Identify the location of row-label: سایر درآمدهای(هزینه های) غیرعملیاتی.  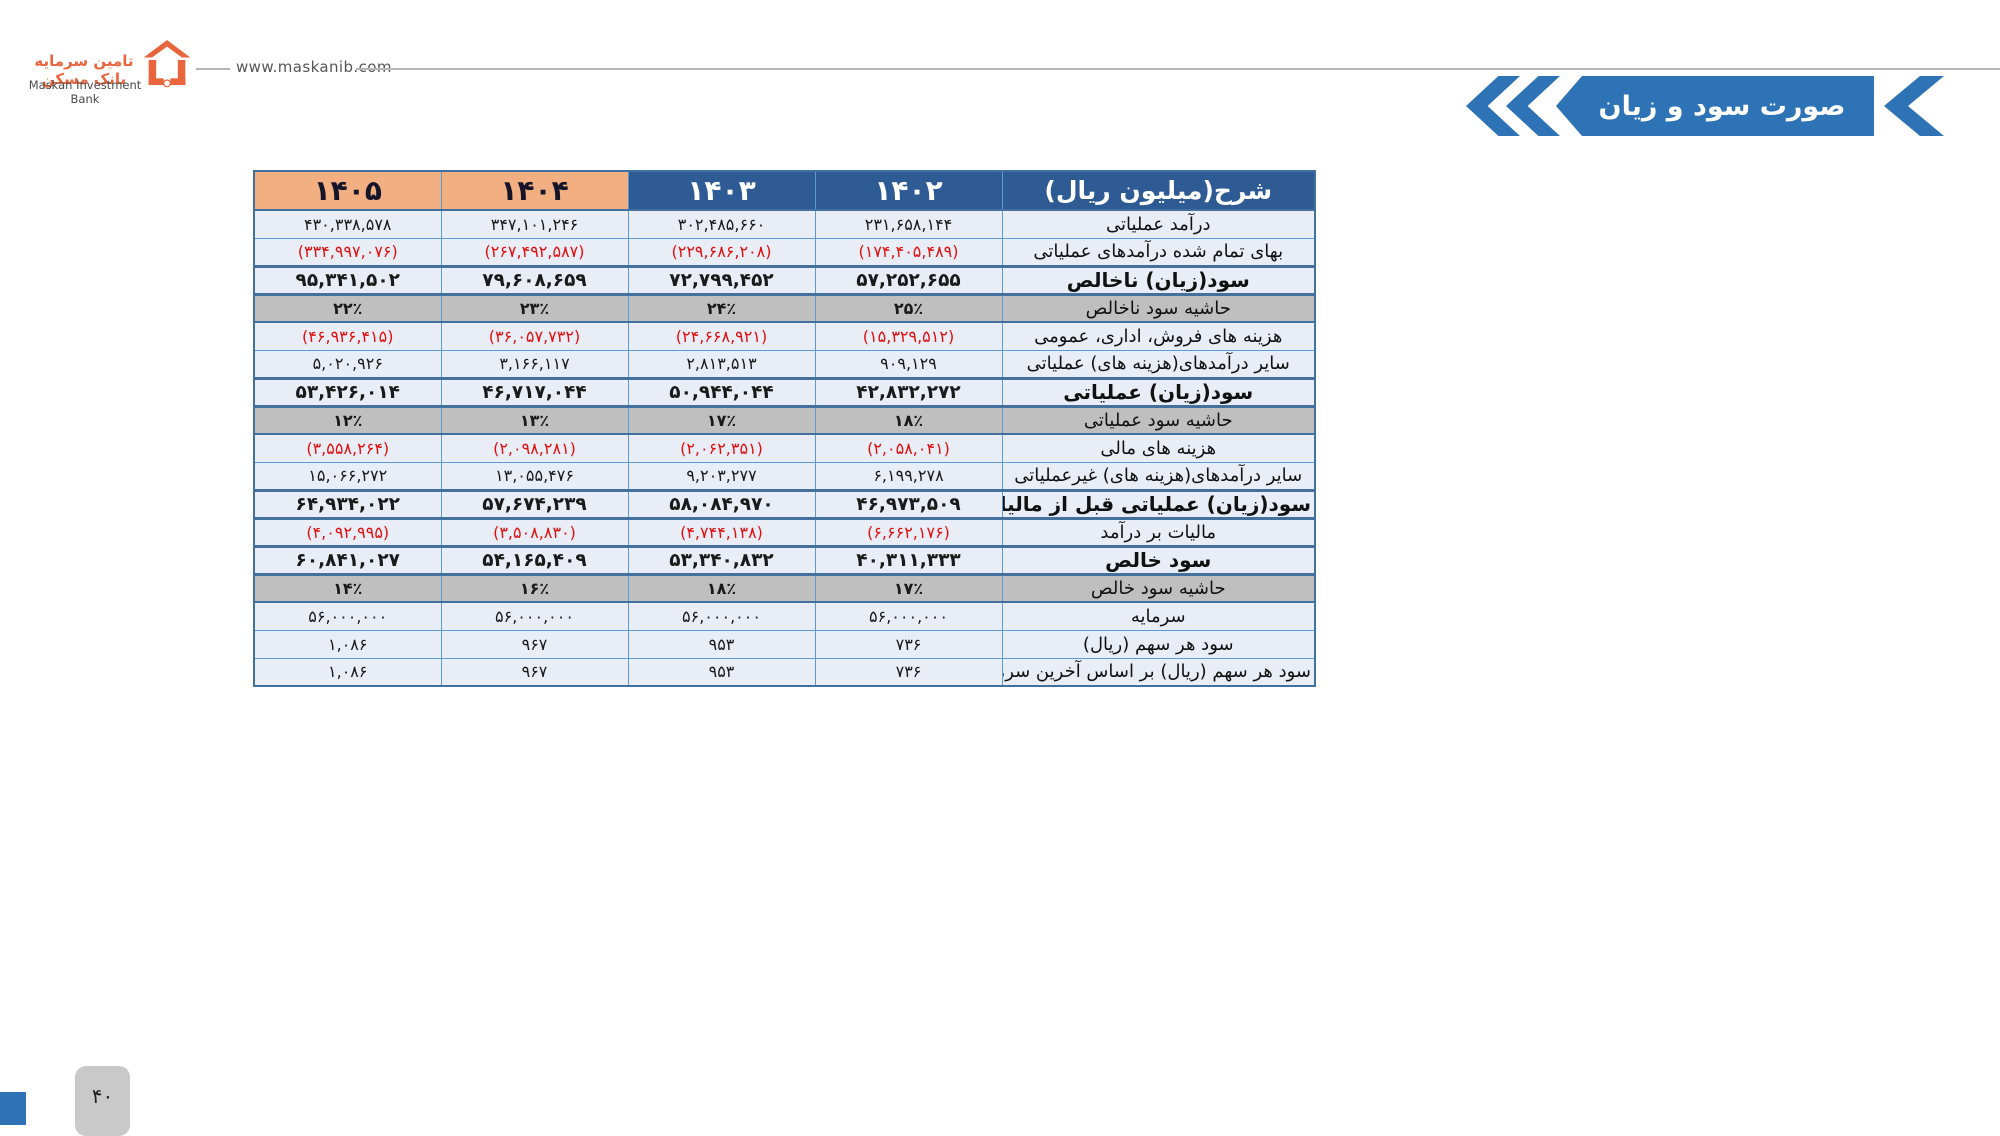
(1158, 476).